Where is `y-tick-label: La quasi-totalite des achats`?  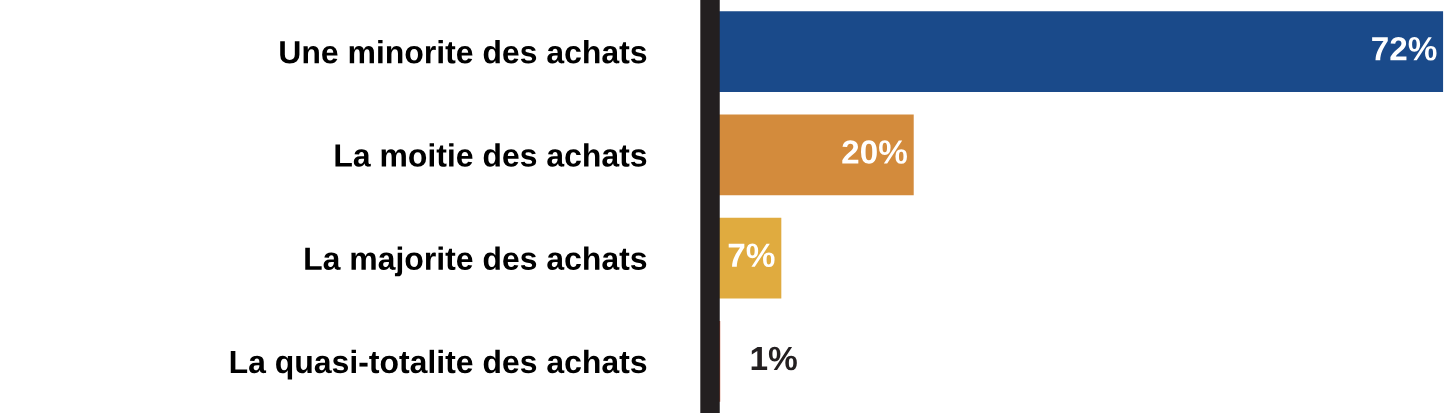
y-tick-label: La quasi-totalite des achats is located at coordinates (438, 364).